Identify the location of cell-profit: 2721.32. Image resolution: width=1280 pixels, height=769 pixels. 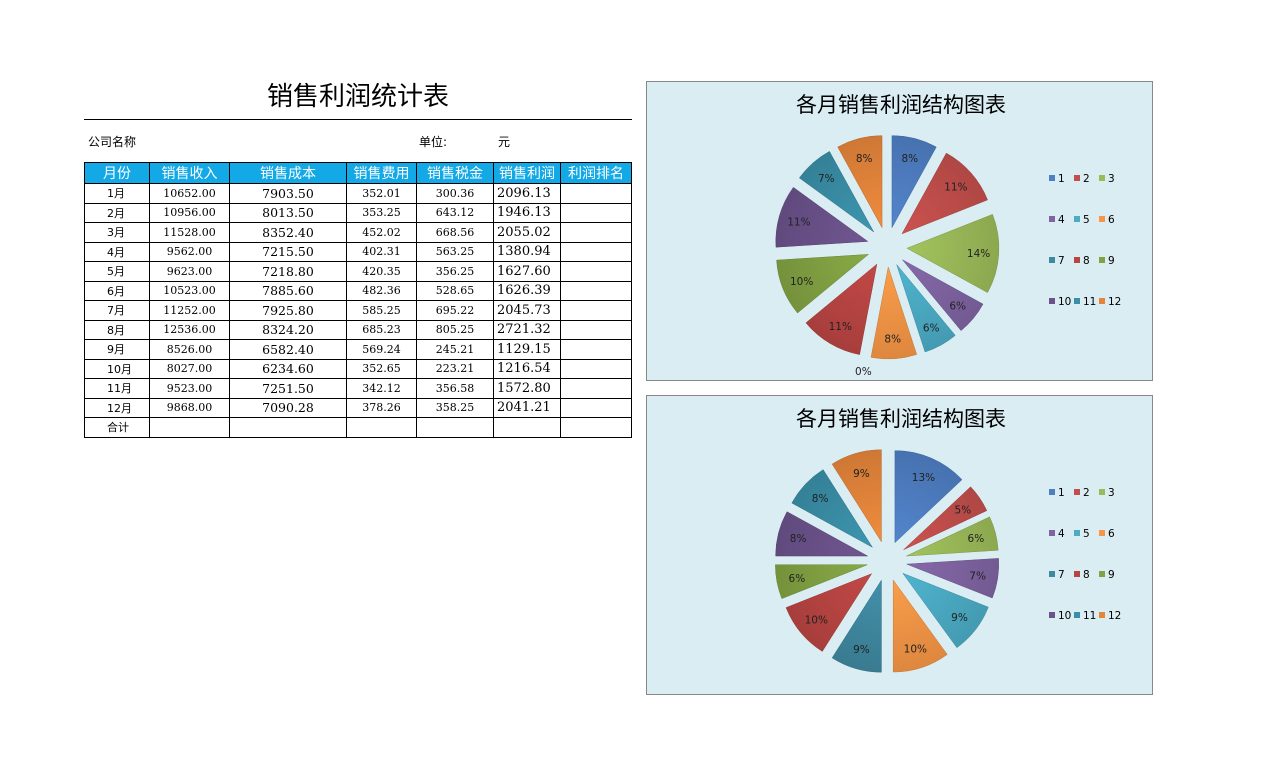
(527, 329).